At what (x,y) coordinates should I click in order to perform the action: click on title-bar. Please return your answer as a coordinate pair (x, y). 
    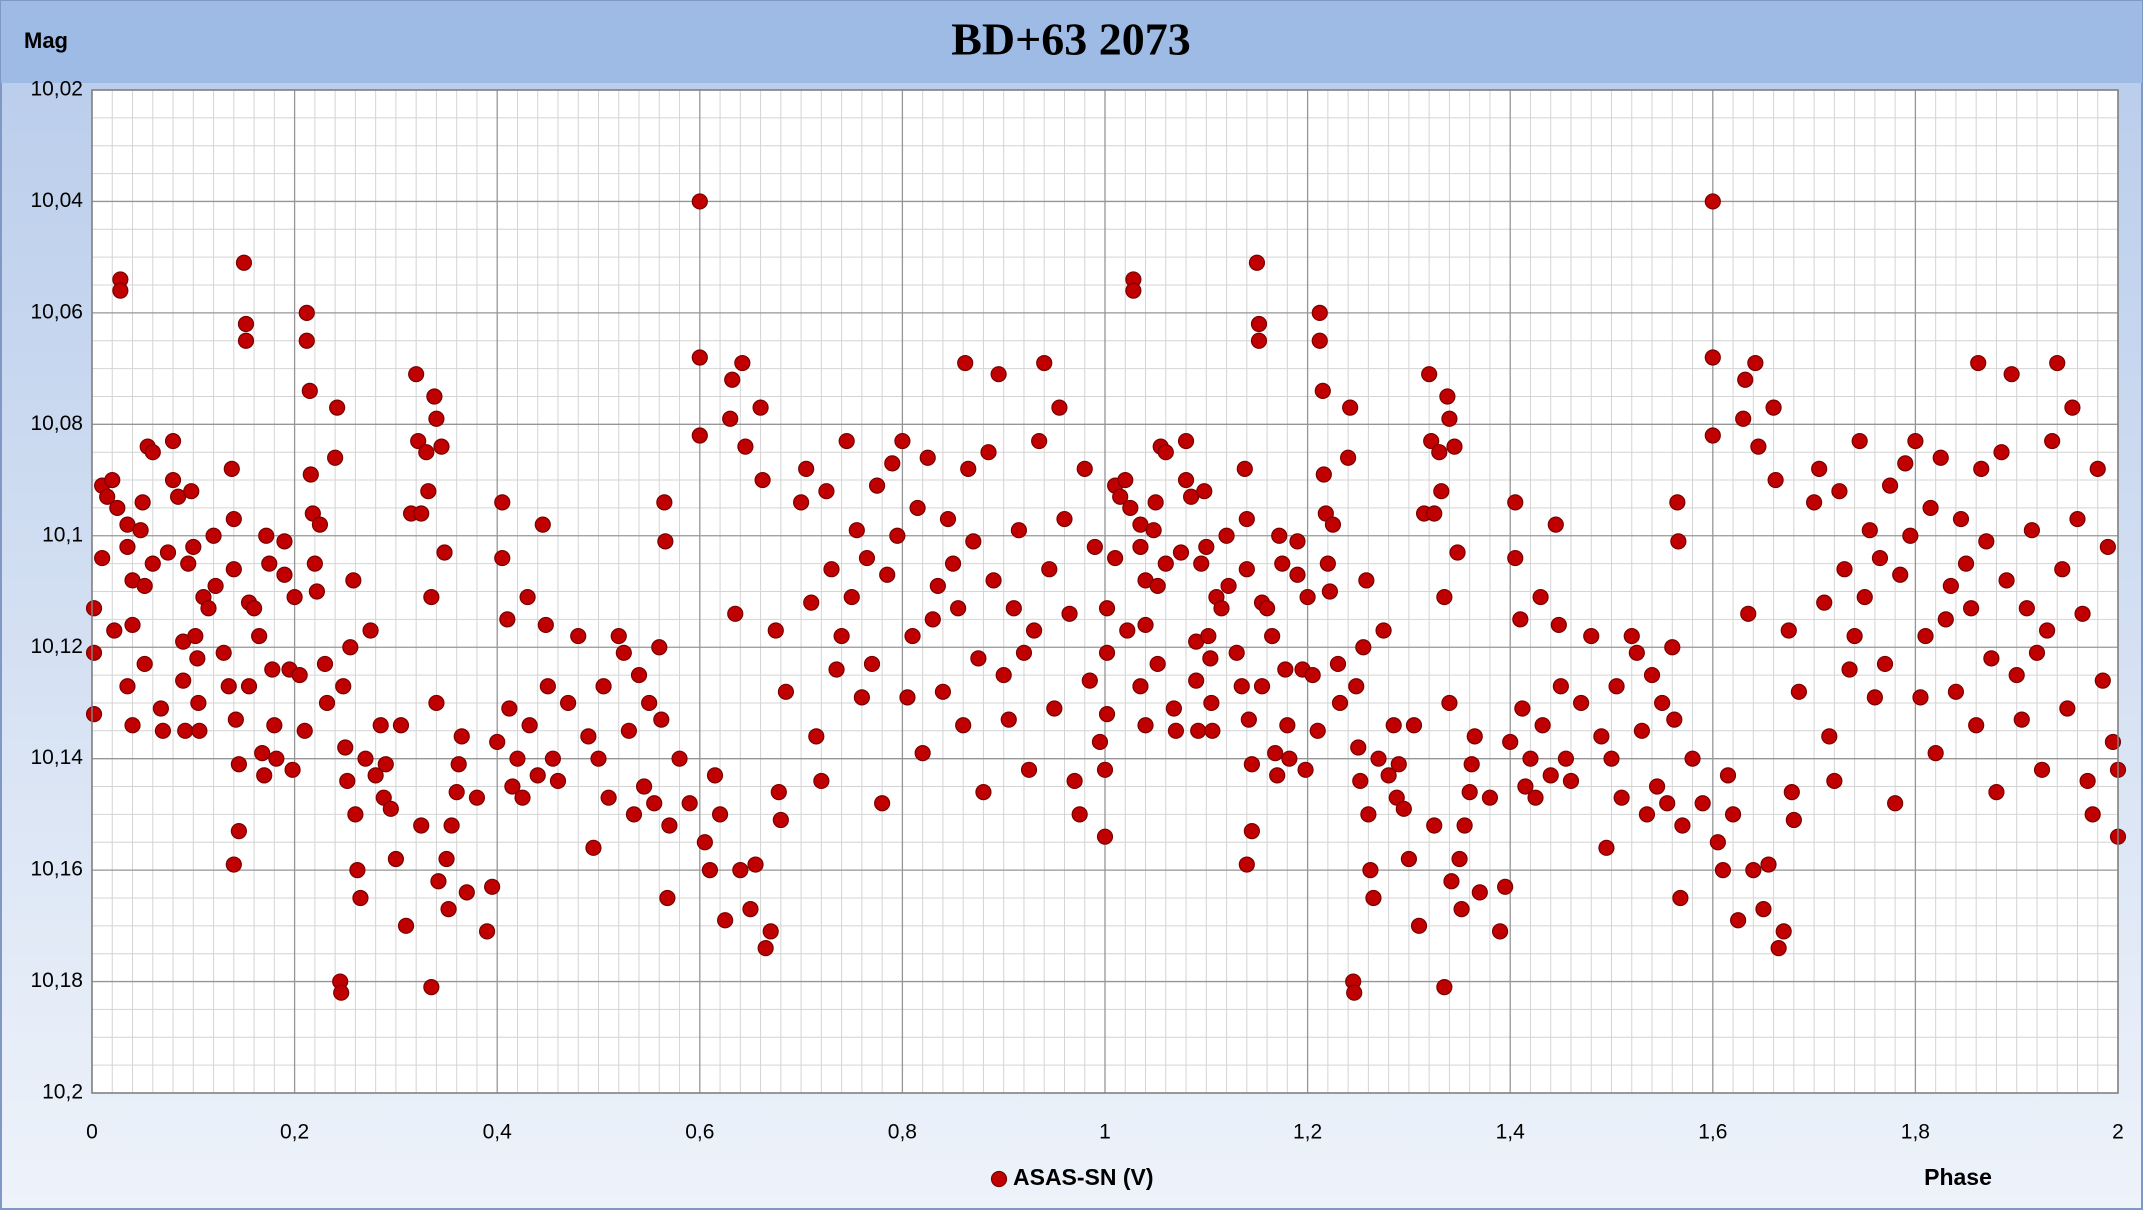
    Looking at the image, I should click on (1071, 42).